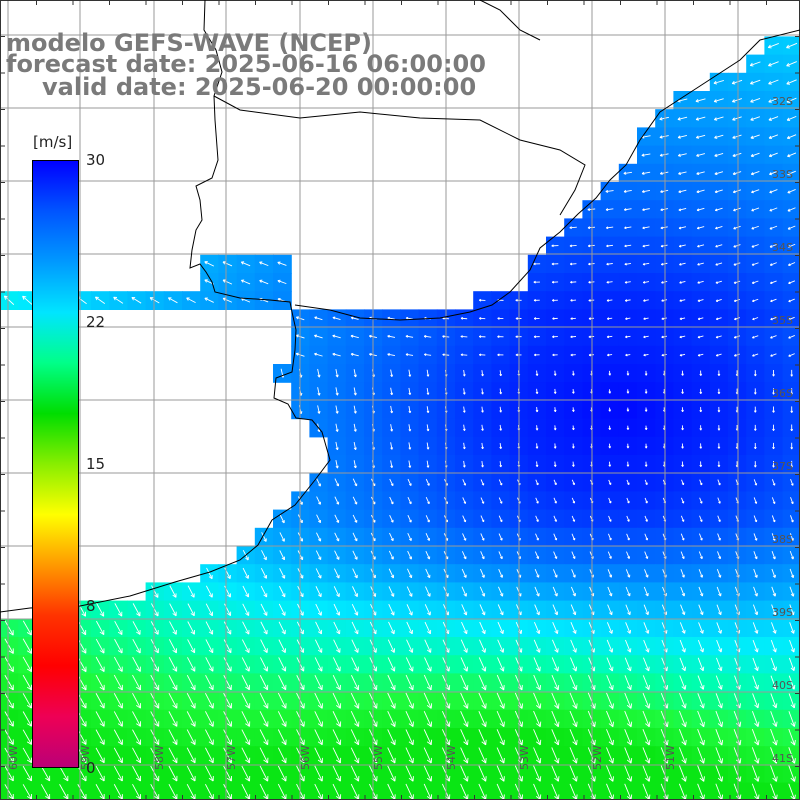 The width and height of the screenshot is (800, 800). Describe the element at coordinates (782, 174) in the screenshot. I see `latitude-label: 33S` at that location.